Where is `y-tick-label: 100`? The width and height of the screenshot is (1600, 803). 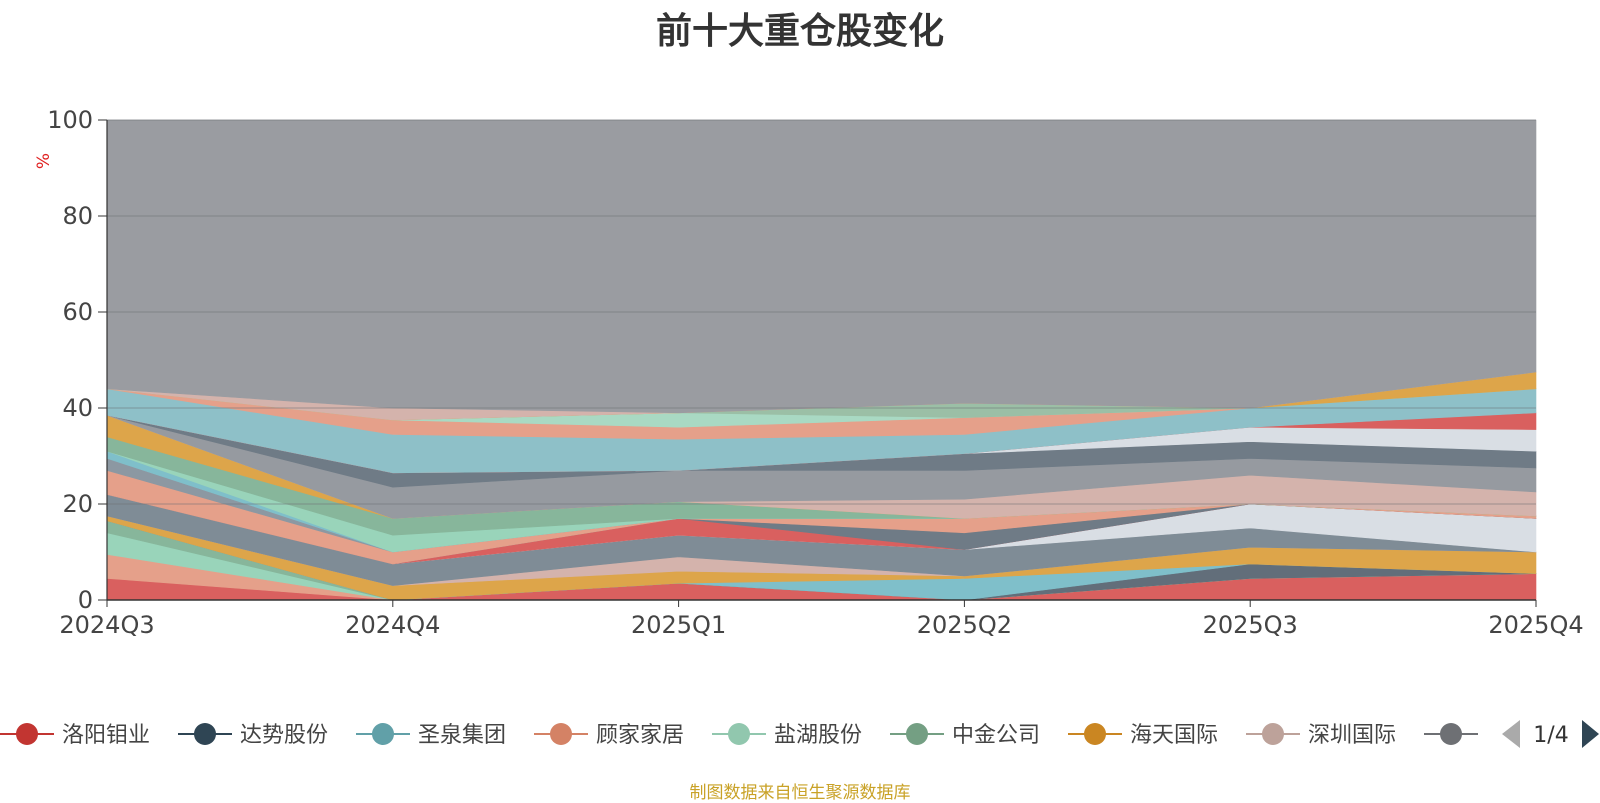 y-tick-label: 100 is located at coordinates (70, 120).